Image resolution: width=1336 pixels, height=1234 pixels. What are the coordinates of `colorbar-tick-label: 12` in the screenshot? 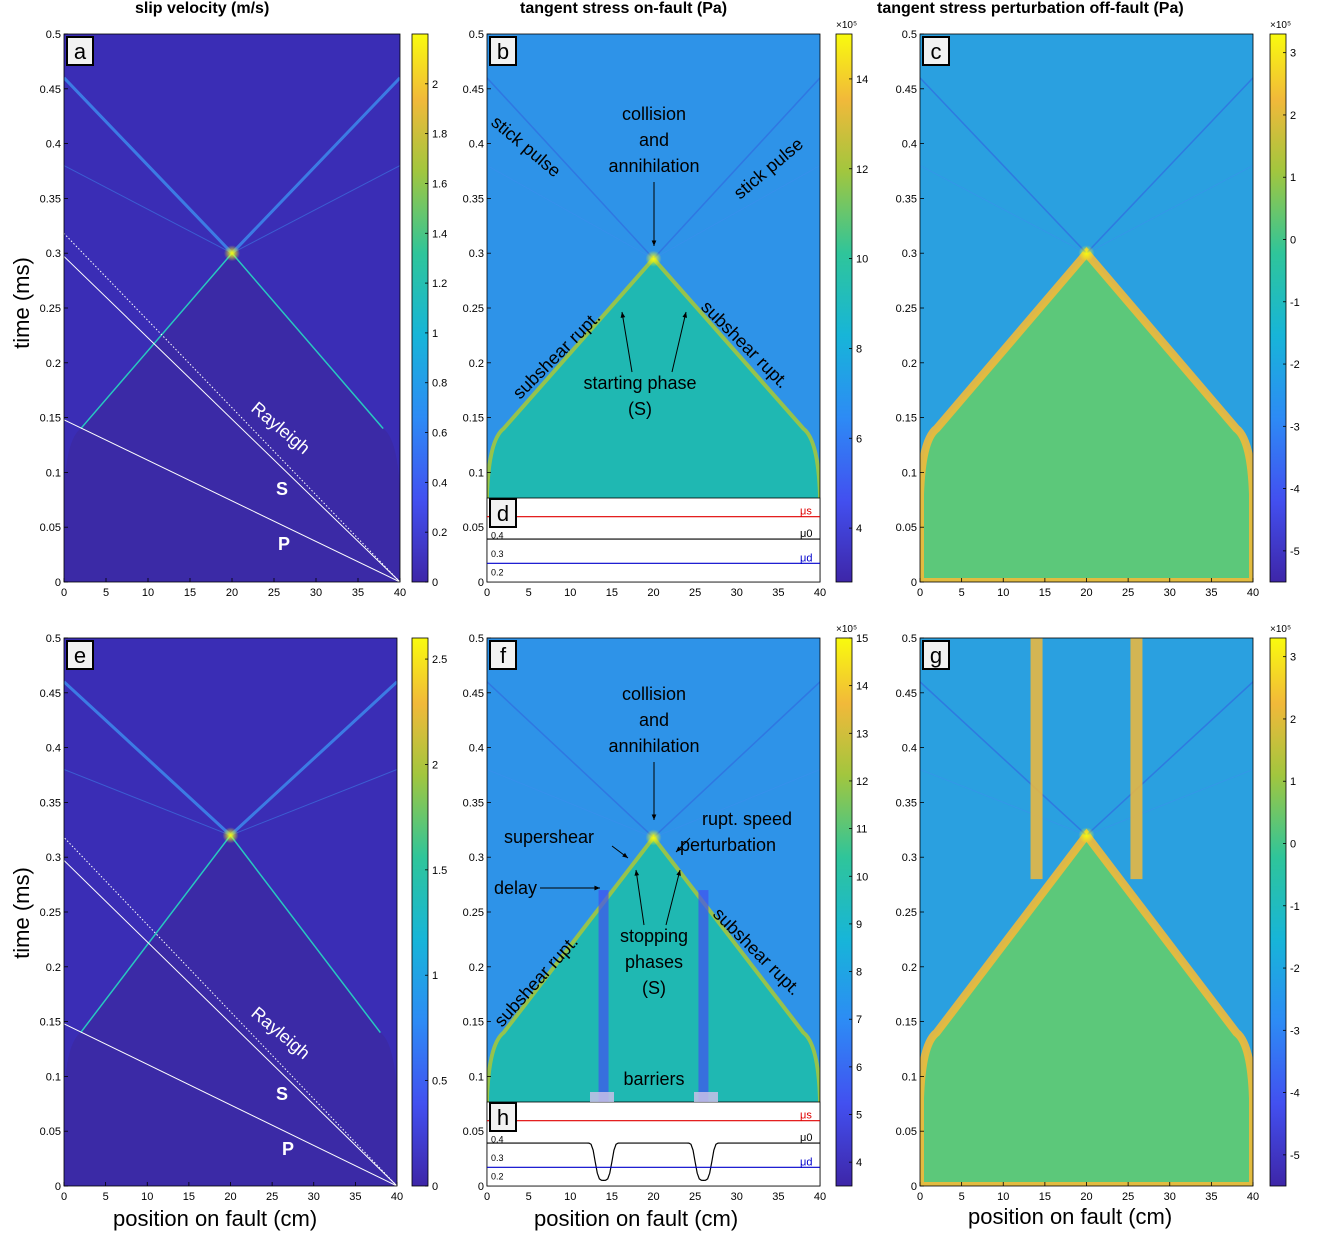 It's located at (862, 782).